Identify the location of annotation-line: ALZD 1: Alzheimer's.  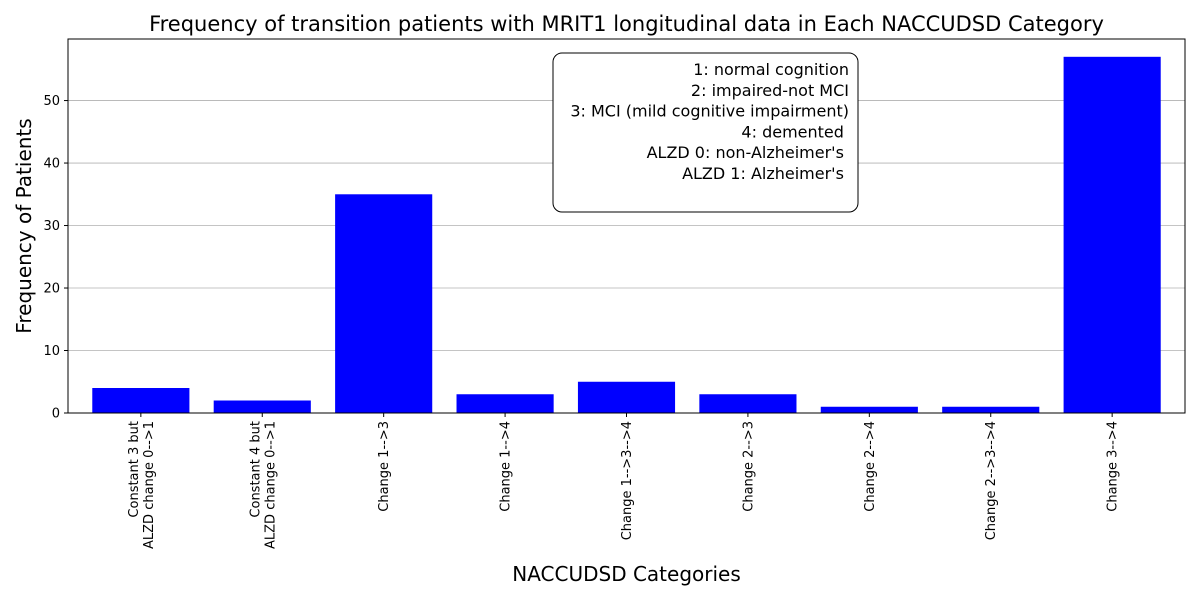
(765, 173).